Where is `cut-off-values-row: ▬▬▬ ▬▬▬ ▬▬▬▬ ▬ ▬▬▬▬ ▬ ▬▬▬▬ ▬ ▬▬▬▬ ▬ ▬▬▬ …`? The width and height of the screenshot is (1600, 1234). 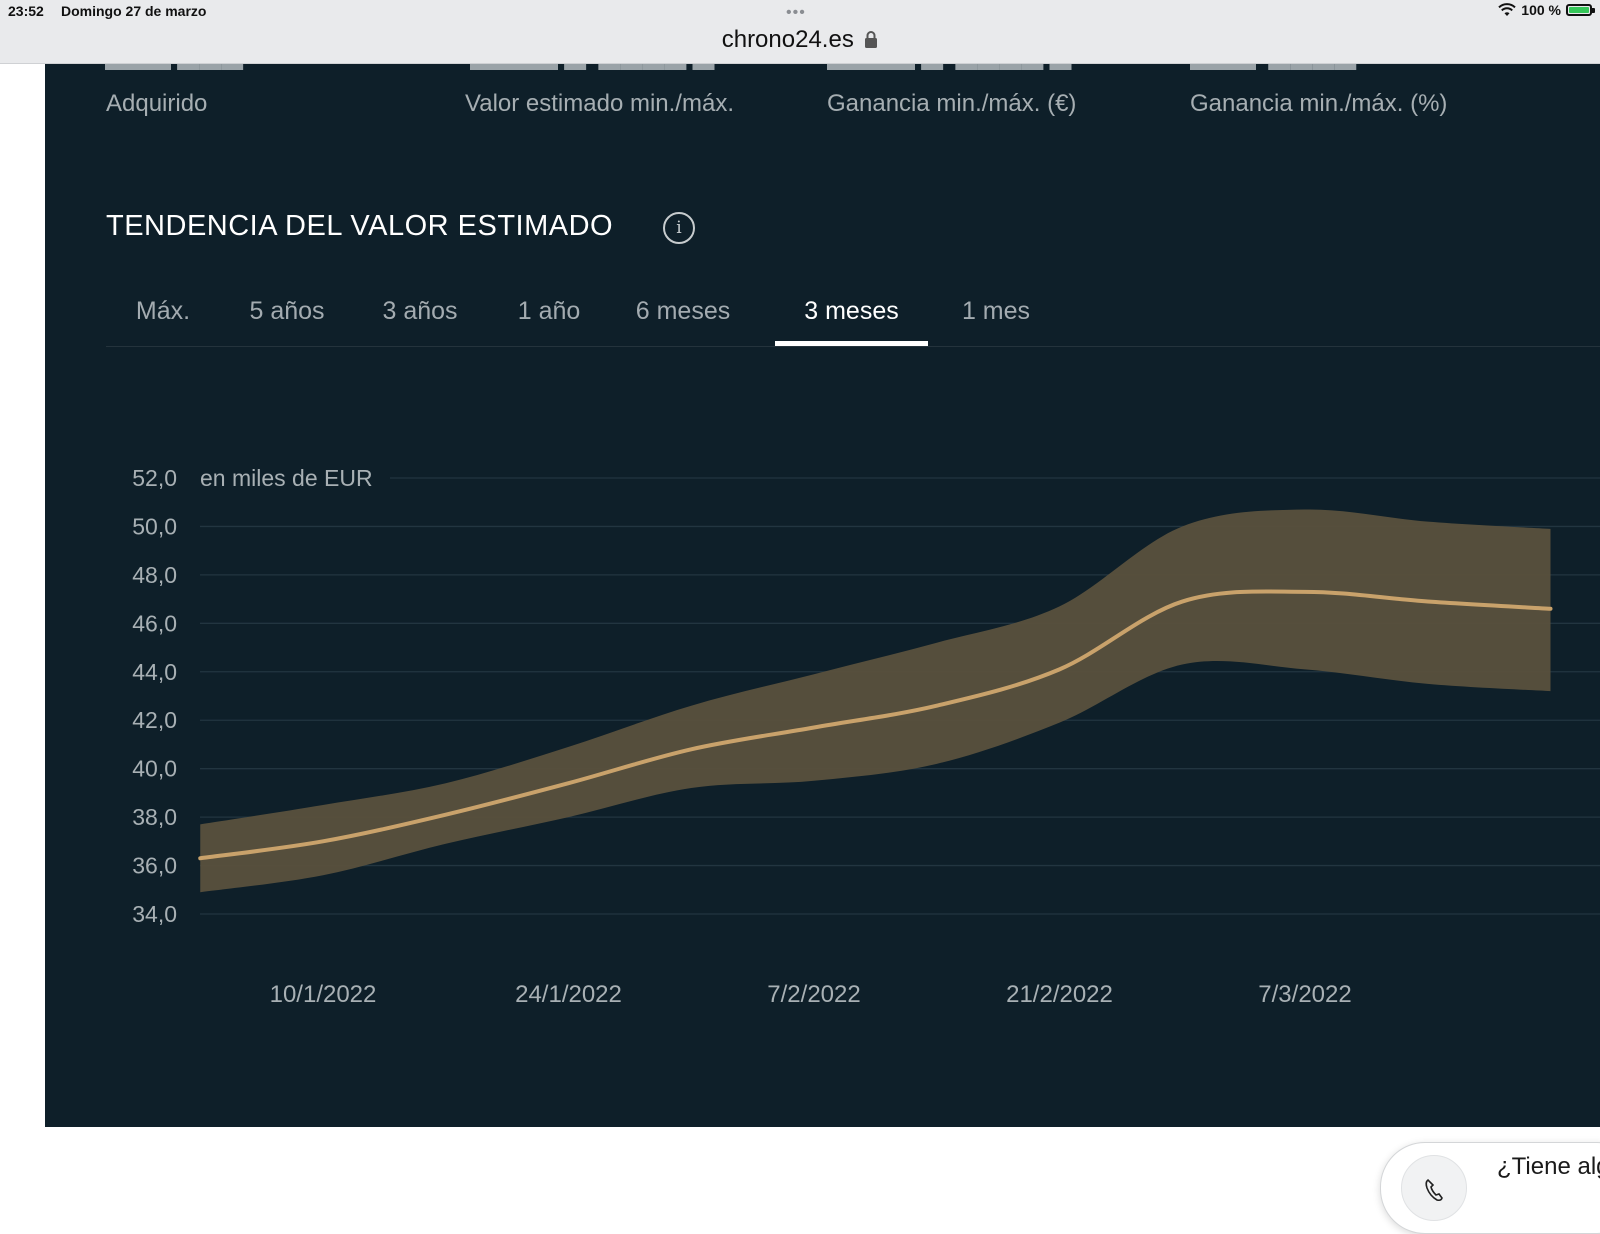 cut-off-values-row: ▬▬▬ ▬▬▬ ▬▬▬▬ ▬ ▬▬▬▬ ▬ ▬▬▬▬ ▬ ▬▬▬▬ ▬ ▬▬▬ … is located at coordinates (822, 69).